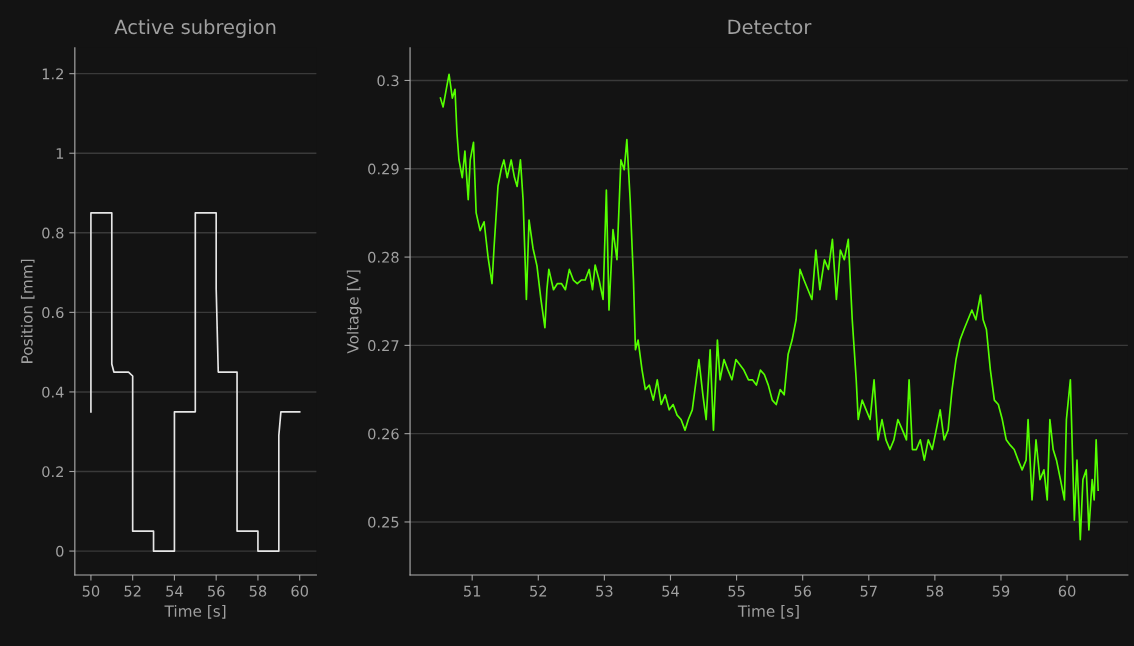 This screenshot has width=1134, height=646. Describe the element at coordinates (770, 27) in the screenshot. I see `chart-title: Detector` at that location.